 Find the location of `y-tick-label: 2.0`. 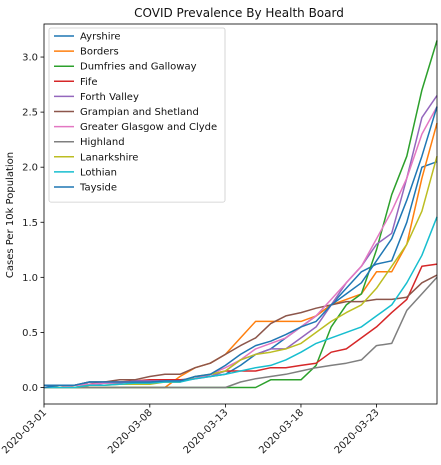

y-tick-label: 2.0 is located at coordinates (30, 168).